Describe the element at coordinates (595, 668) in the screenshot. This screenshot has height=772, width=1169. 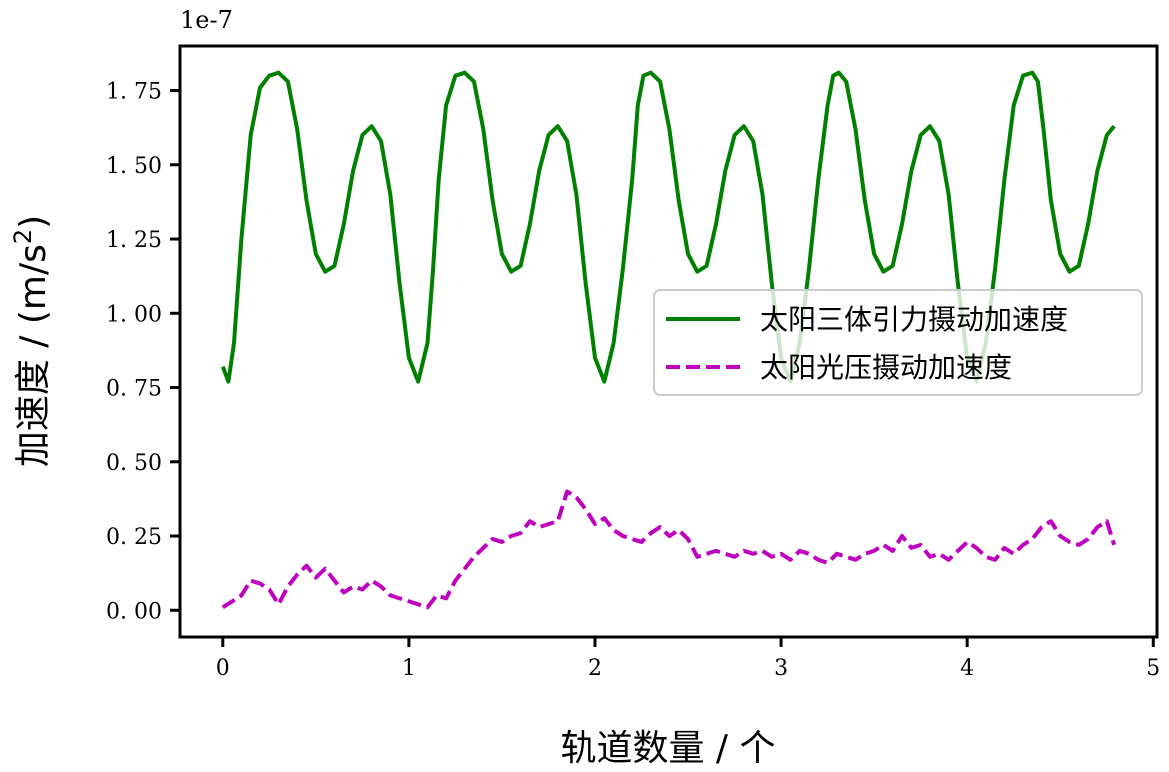
I see `x-tick-label: 2` at that location.